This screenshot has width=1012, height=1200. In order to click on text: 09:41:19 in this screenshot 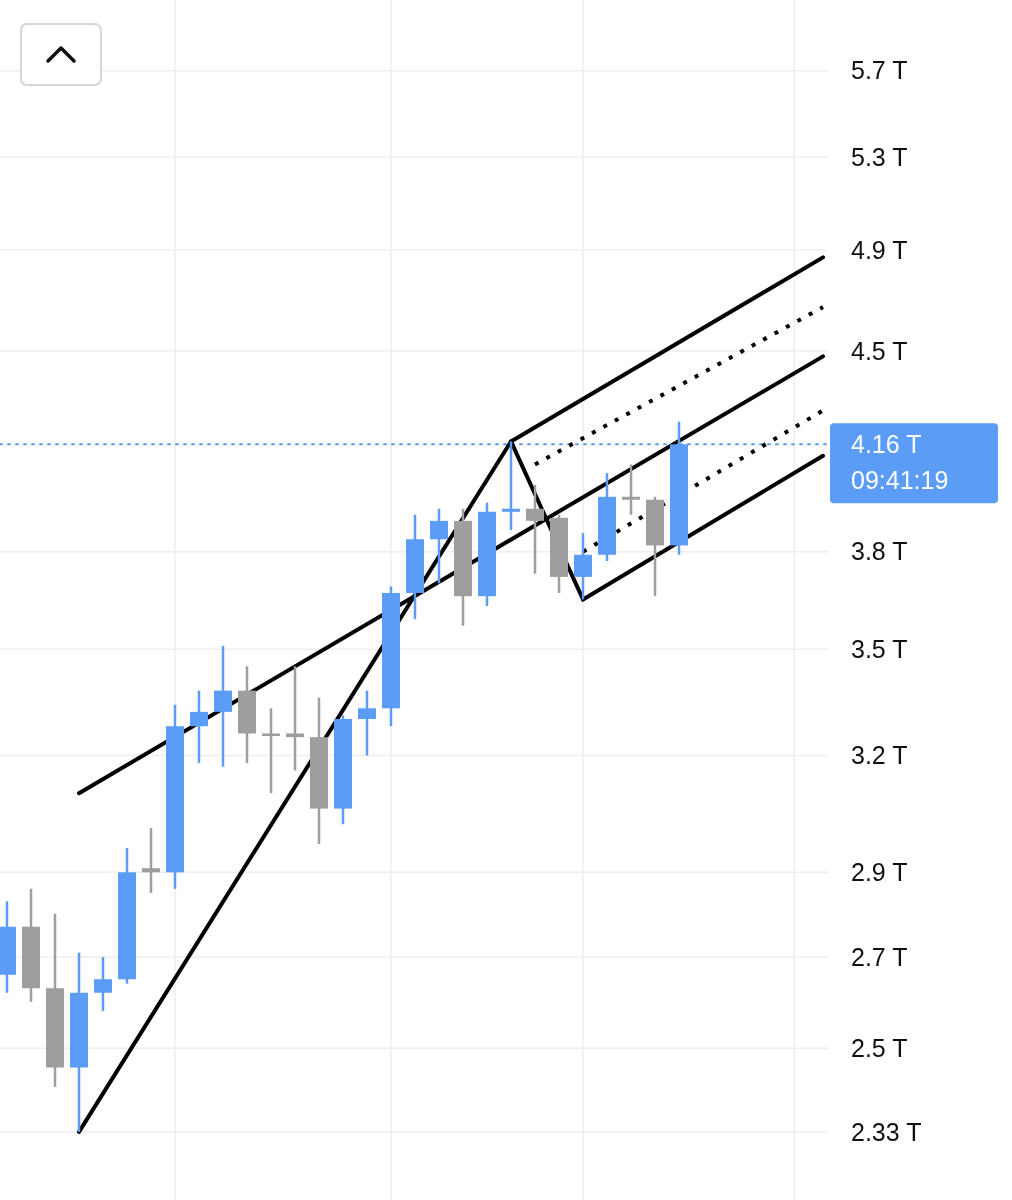, I will do `click(900, 480)`.